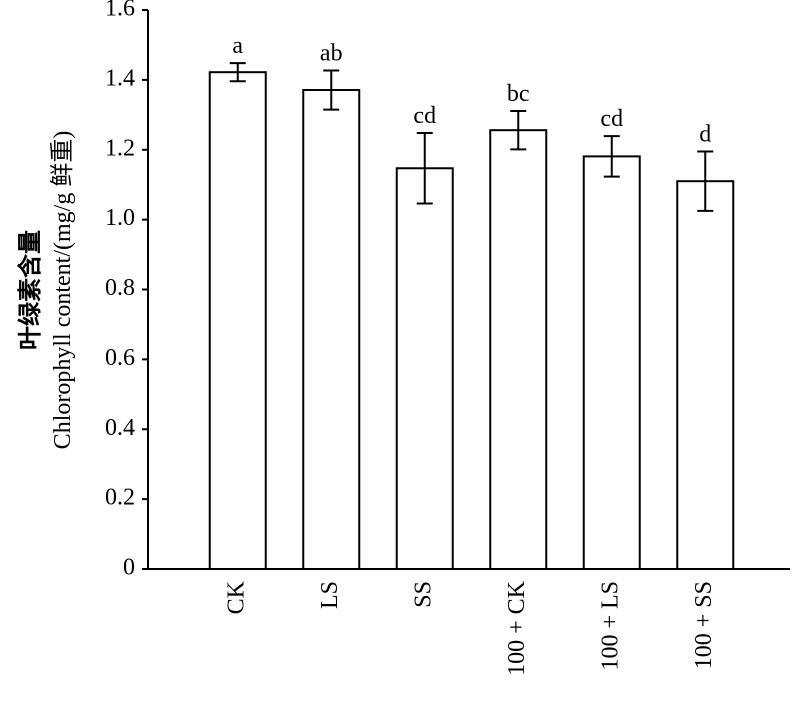 This screenshot has width=800, height=701. Describe the element at coordinates (120, 11) in the screenshot. I see `y-tick-label: 1.6` at that location.